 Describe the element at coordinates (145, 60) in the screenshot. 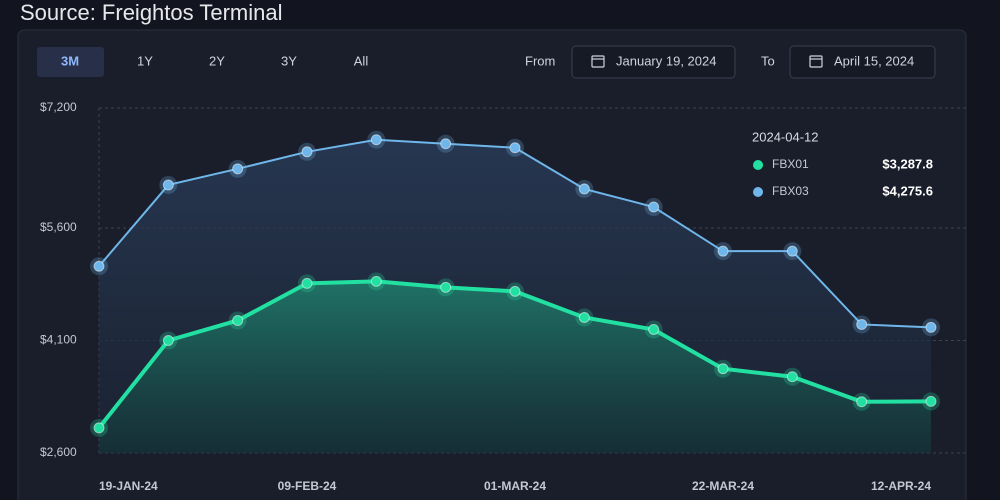

I see `range-button: 1Y` at that location.